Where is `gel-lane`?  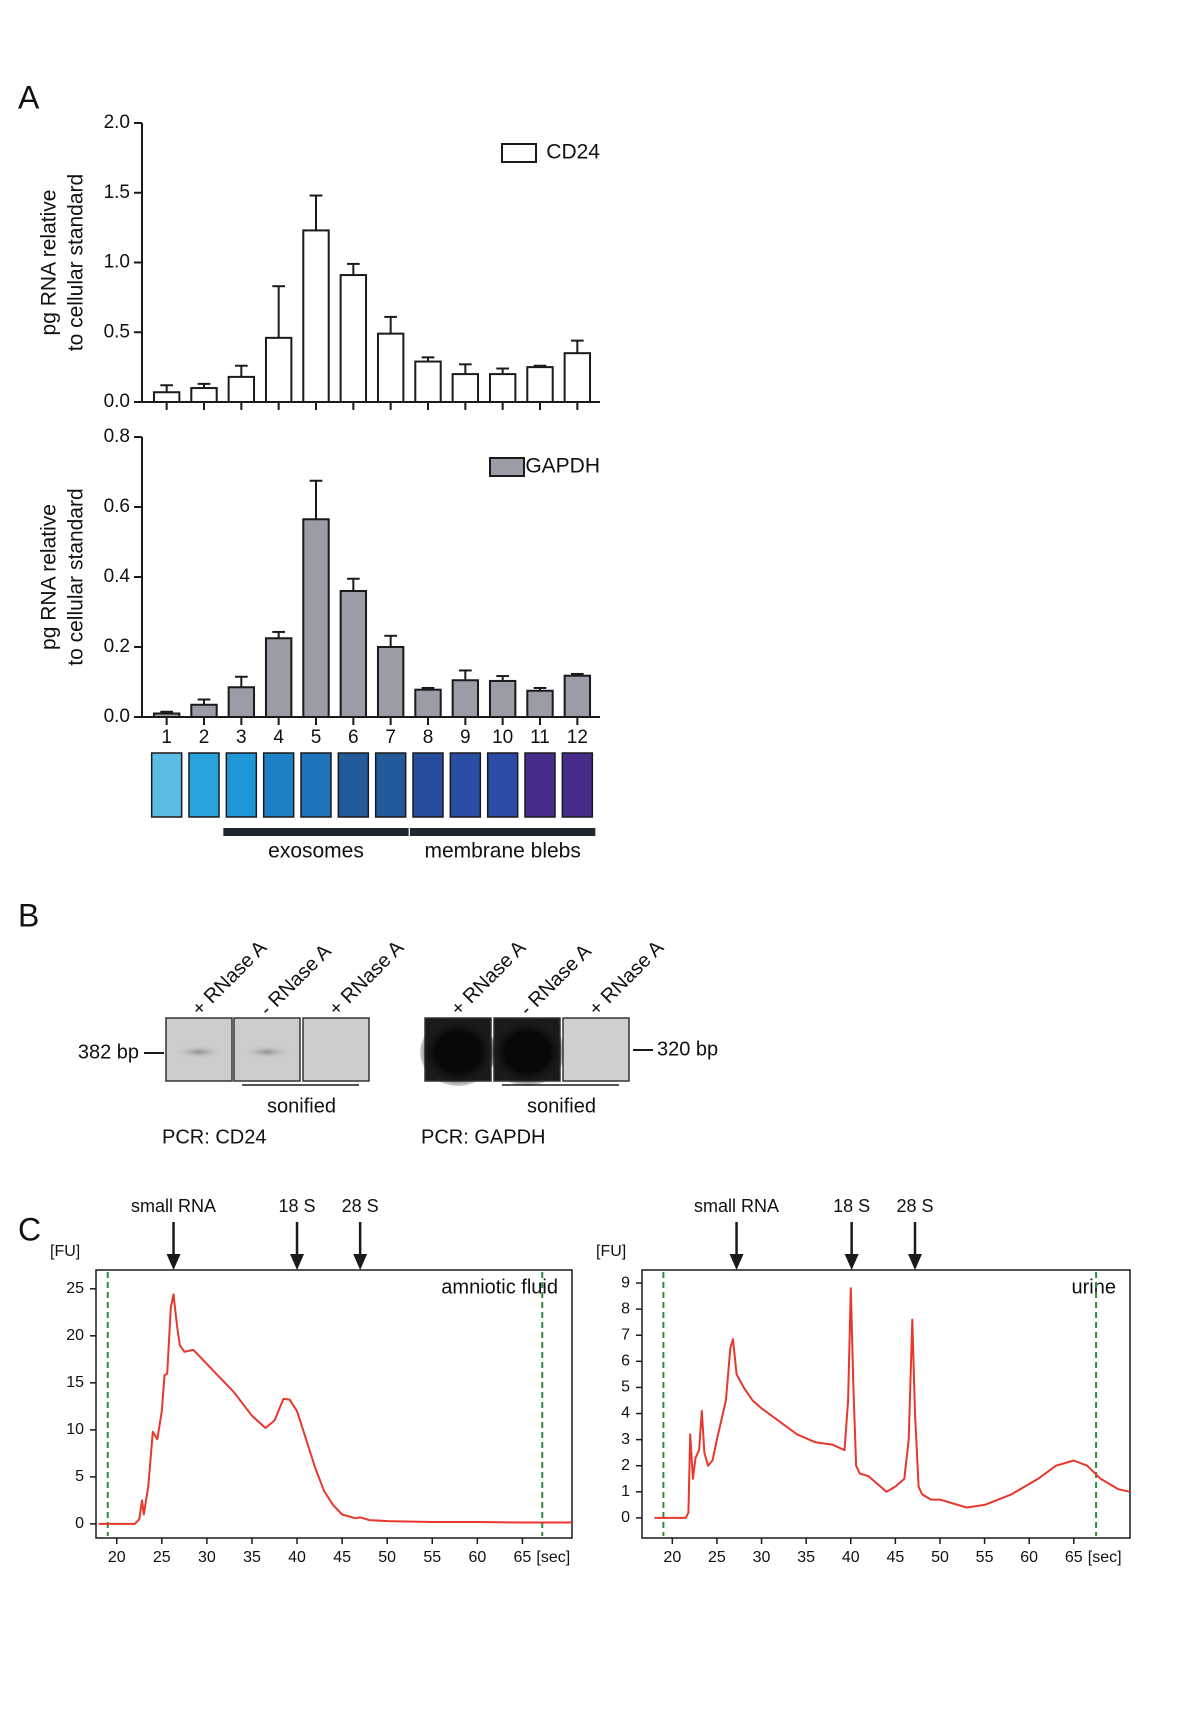 gel-lane is located at coordinates (336, 1049).